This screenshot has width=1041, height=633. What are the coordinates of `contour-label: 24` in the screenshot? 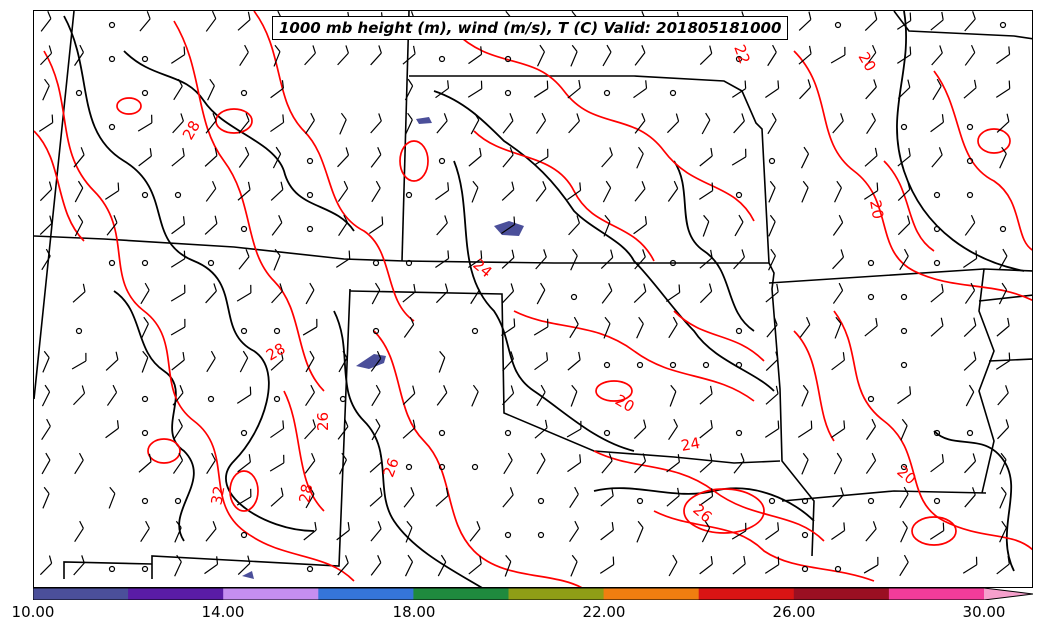 It's located at (691, 444).